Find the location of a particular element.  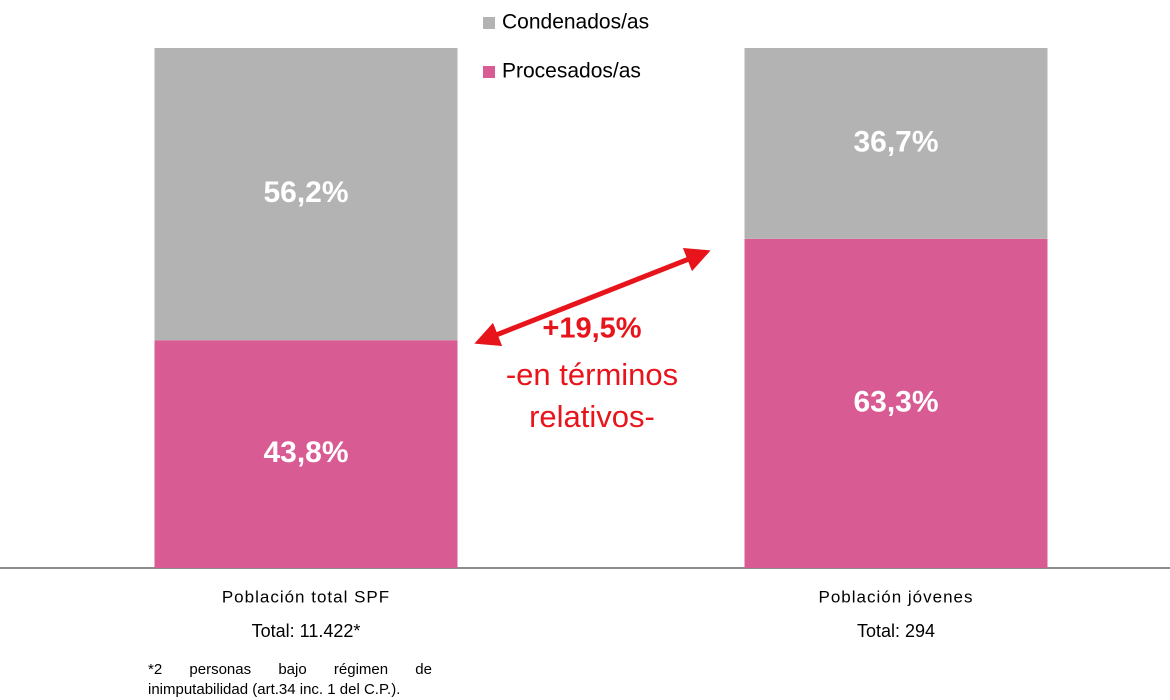

value-label: 36,7% is located at coordinates (895, 141).